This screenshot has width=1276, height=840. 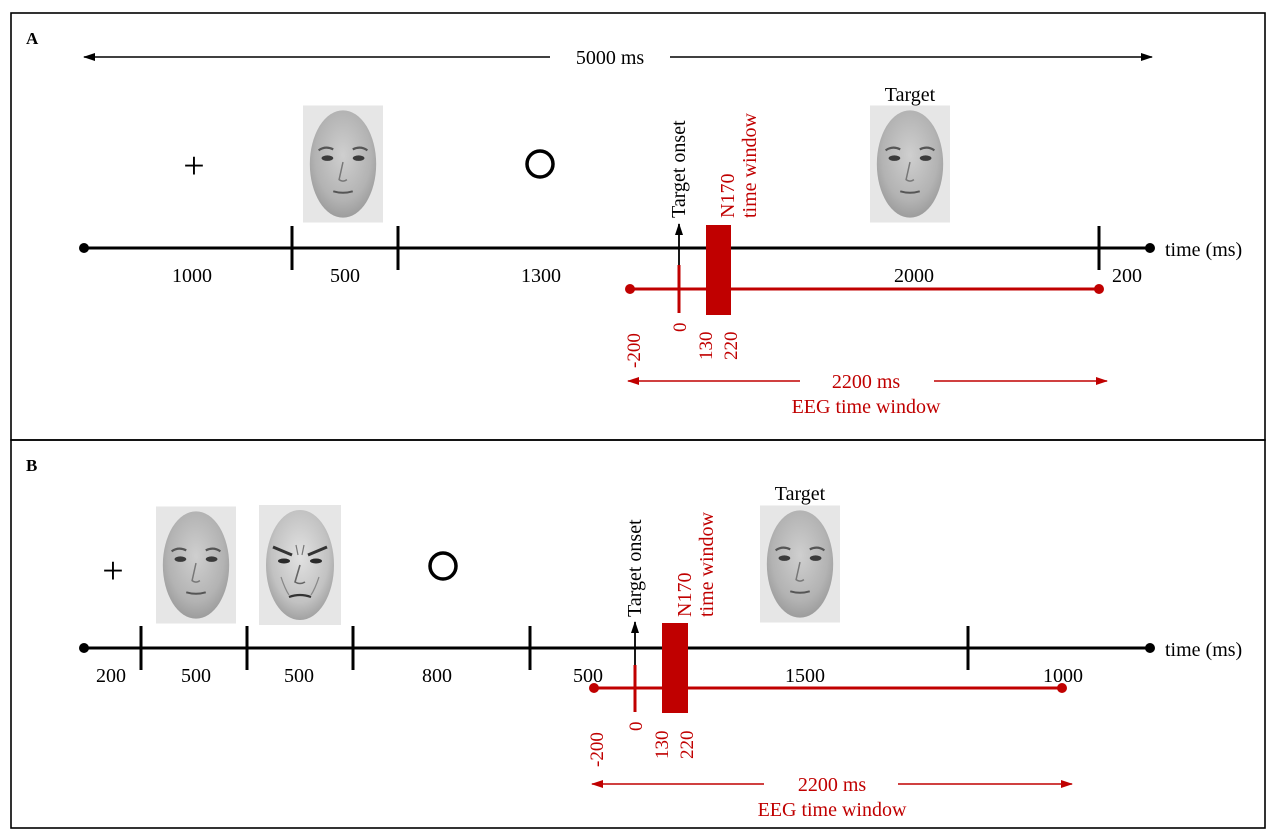 I want to click on panel-b-eeg-tick-label: -200, so click(x=597, y=749).